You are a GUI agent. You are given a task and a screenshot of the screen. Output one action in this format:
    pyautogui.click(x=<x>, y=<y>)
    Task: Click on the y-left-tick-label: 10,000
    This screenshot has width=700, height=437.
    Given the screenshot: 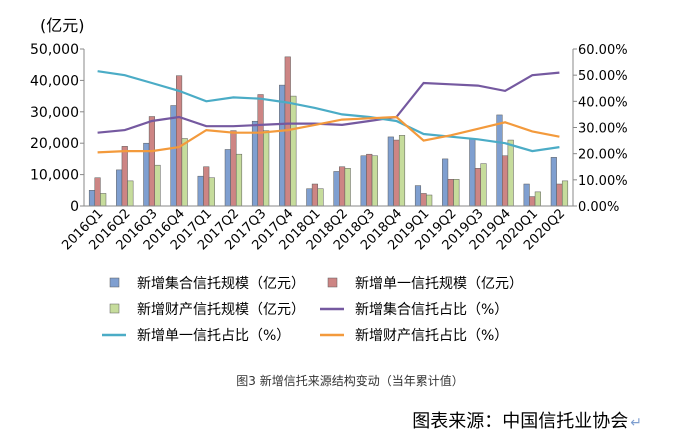 What is the action you would take?
    pyautogui.click(x=54, y=176)
    